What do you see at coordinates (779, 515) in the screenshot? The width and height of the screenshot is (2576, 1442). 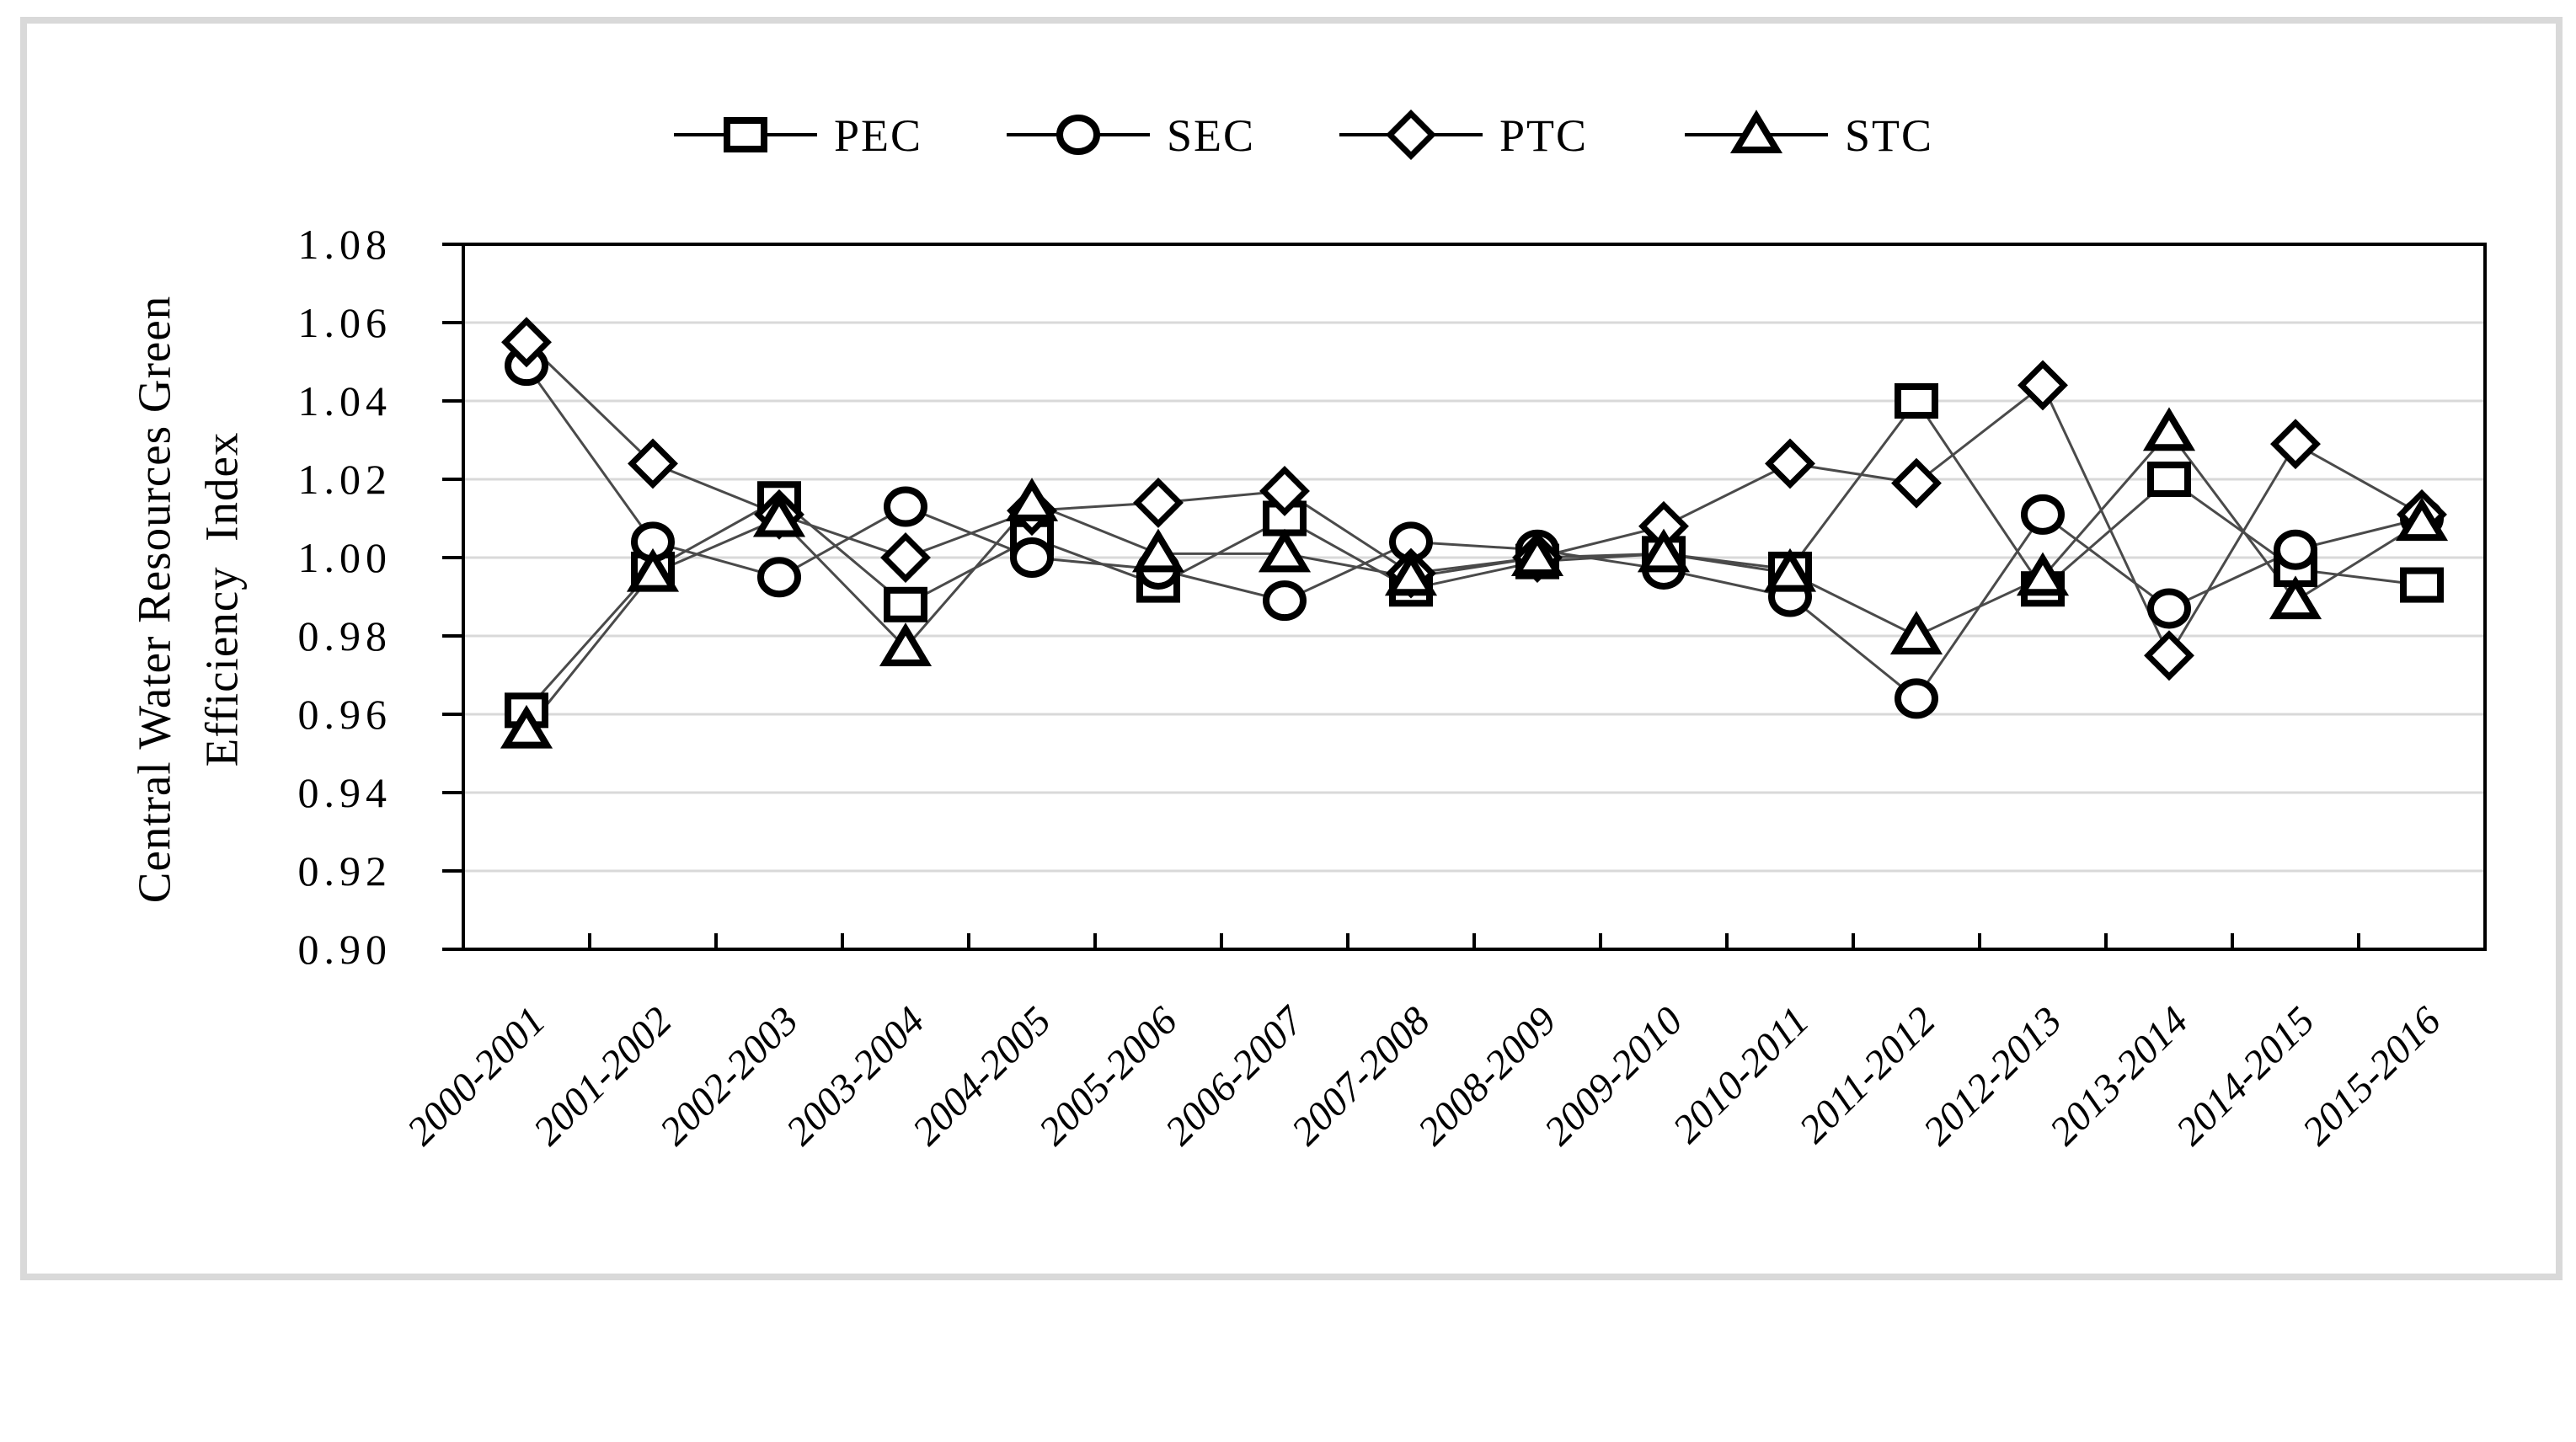 I see `marker-STC-2002-2003` at bounding box center [779, 515].